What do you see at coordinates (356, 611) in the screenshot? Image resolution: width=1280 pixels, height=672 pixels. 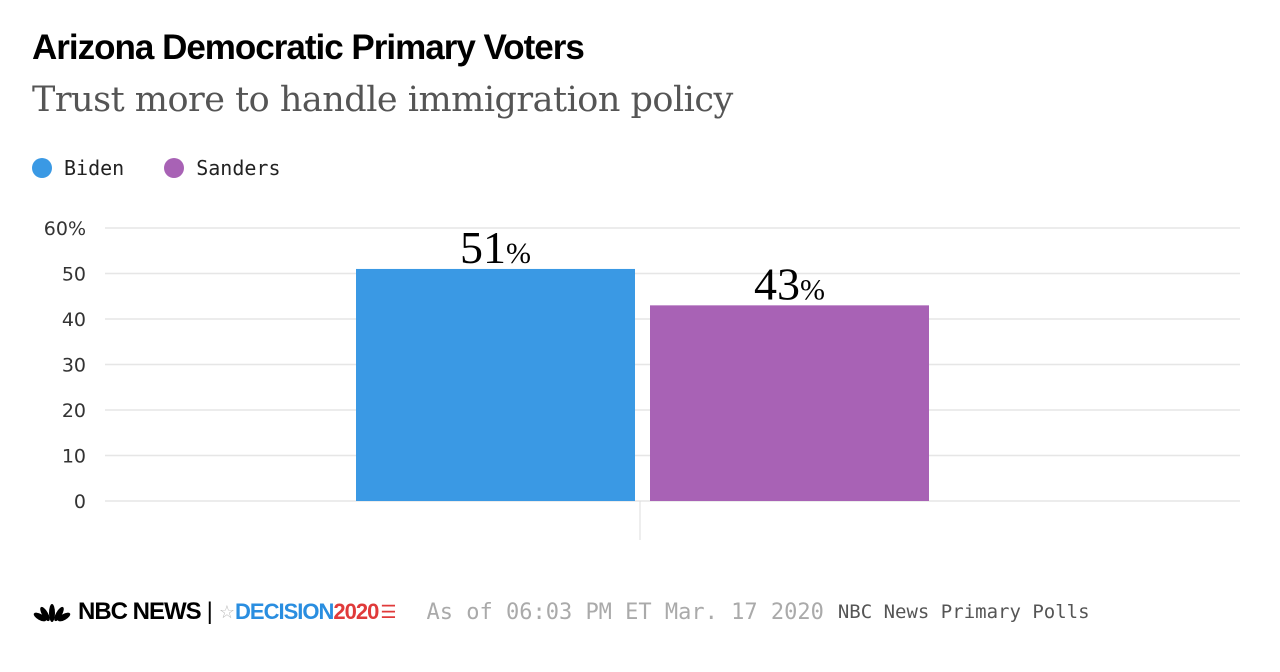 I see `year-text: 2020` at bounding box center [356, 611].